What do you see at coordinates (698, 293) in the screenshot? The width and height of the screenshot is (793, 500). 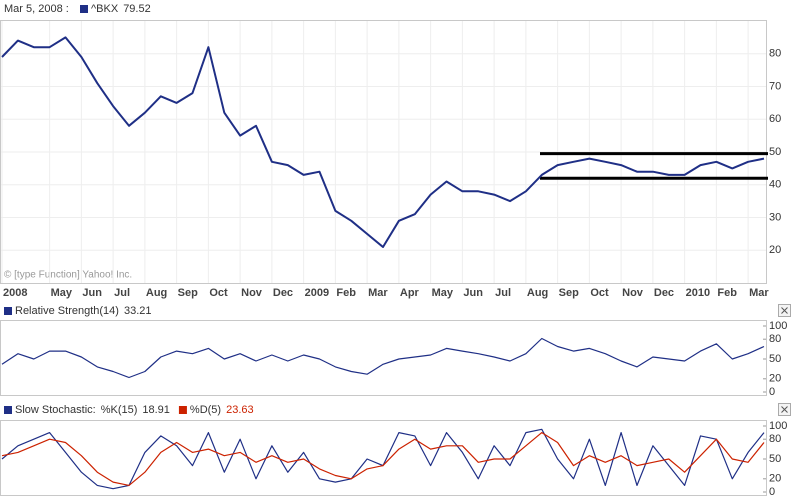 I see `x-tick-label: 2010` at bounding box center [698, 293].